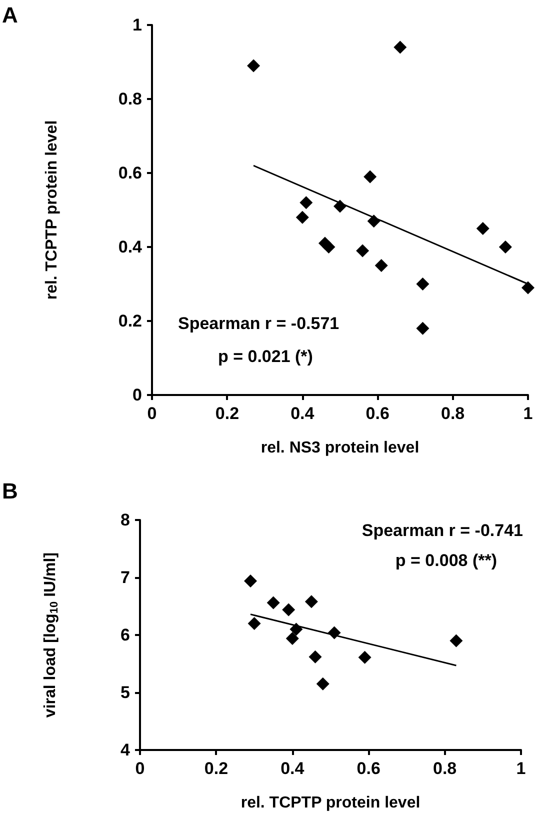 This screenshot has height=836, width=541. Describe the element at coordinates (125, 520) in the screenshot. I see `y-tick-label: 8` at that location.